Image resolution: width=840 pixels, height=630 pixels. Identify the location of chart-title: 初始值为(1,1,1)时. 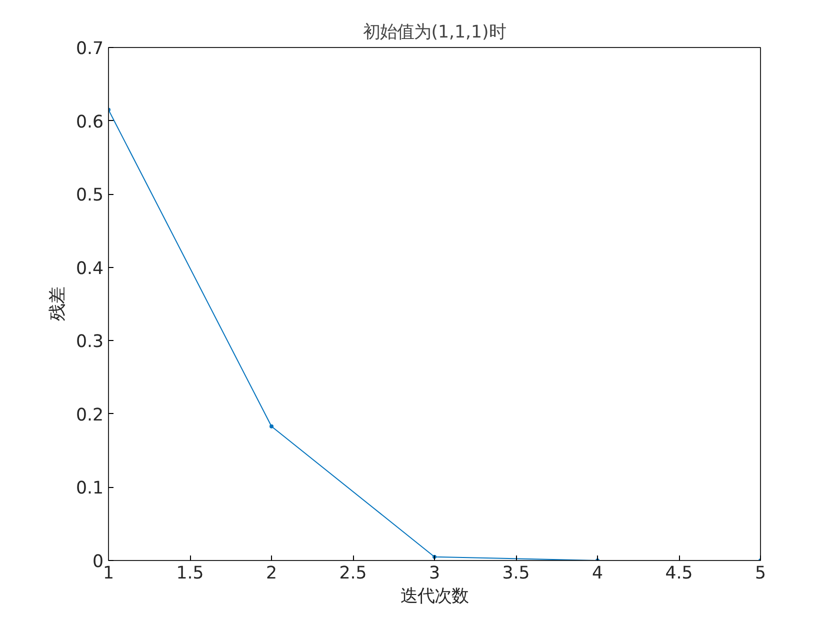
(434, 32).